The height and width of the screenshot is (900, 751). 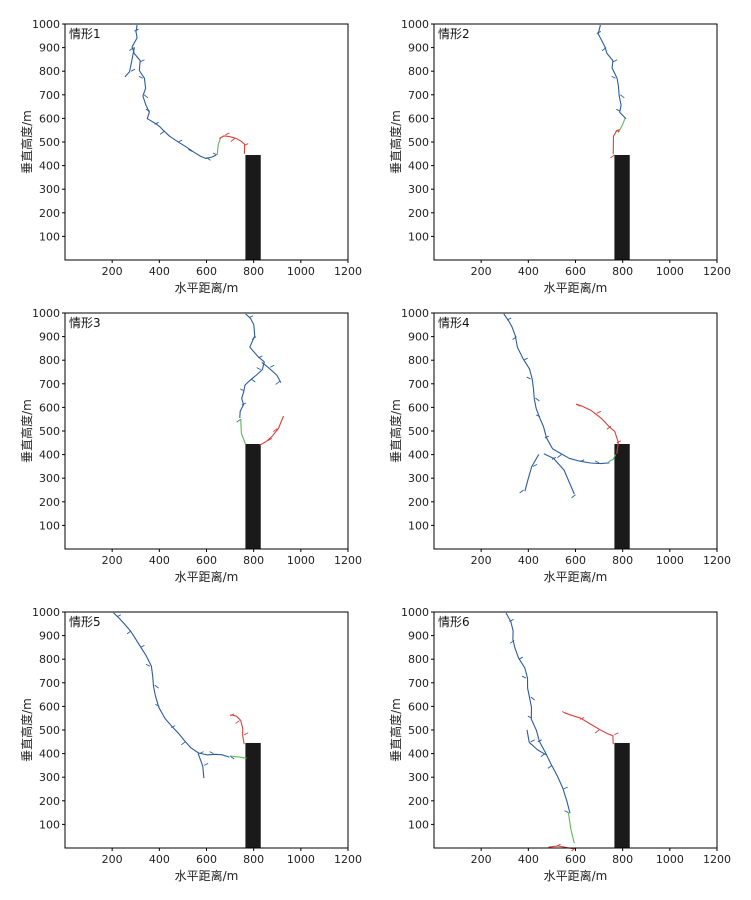 What do you see at coordinates (576, 576) in the screenshot?
I see `x-axis-label: 水平距离/m` at bounding box center [576, 576].